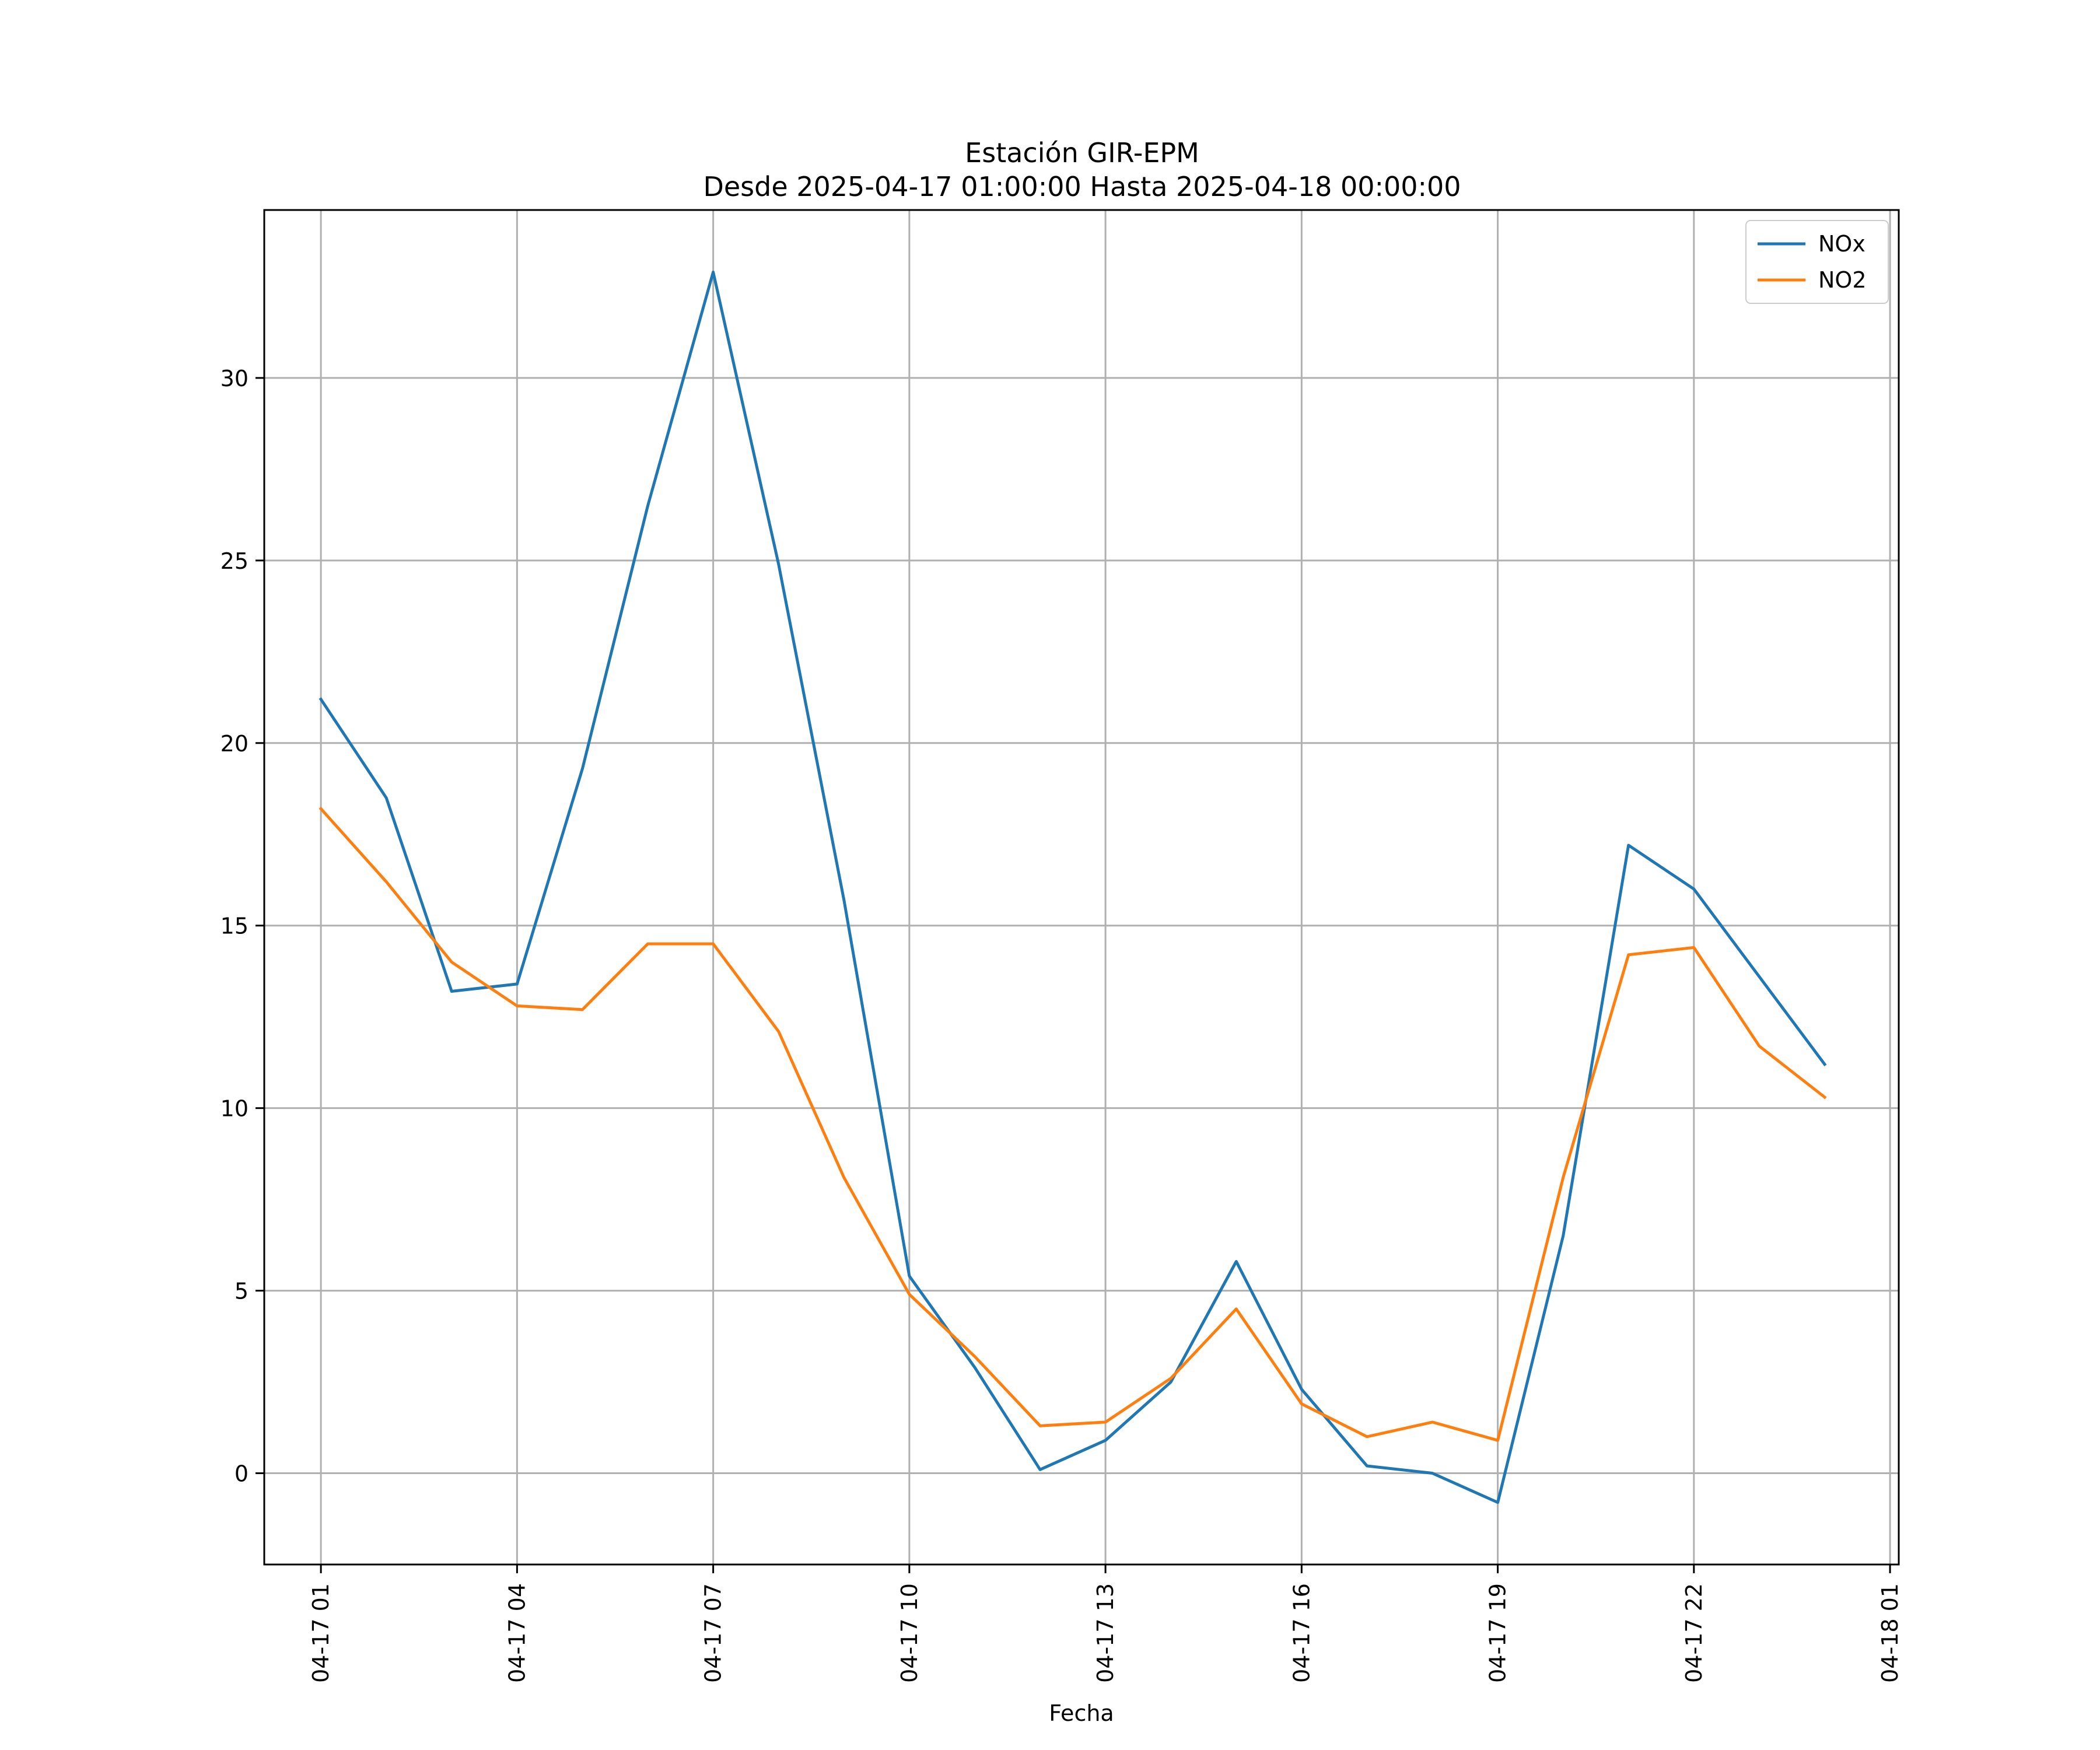  What do you see at coordinates (321, 1633) in the screenshot?
I see `x-tick-label: 04-17 01` at bounding box center [321, 1633].